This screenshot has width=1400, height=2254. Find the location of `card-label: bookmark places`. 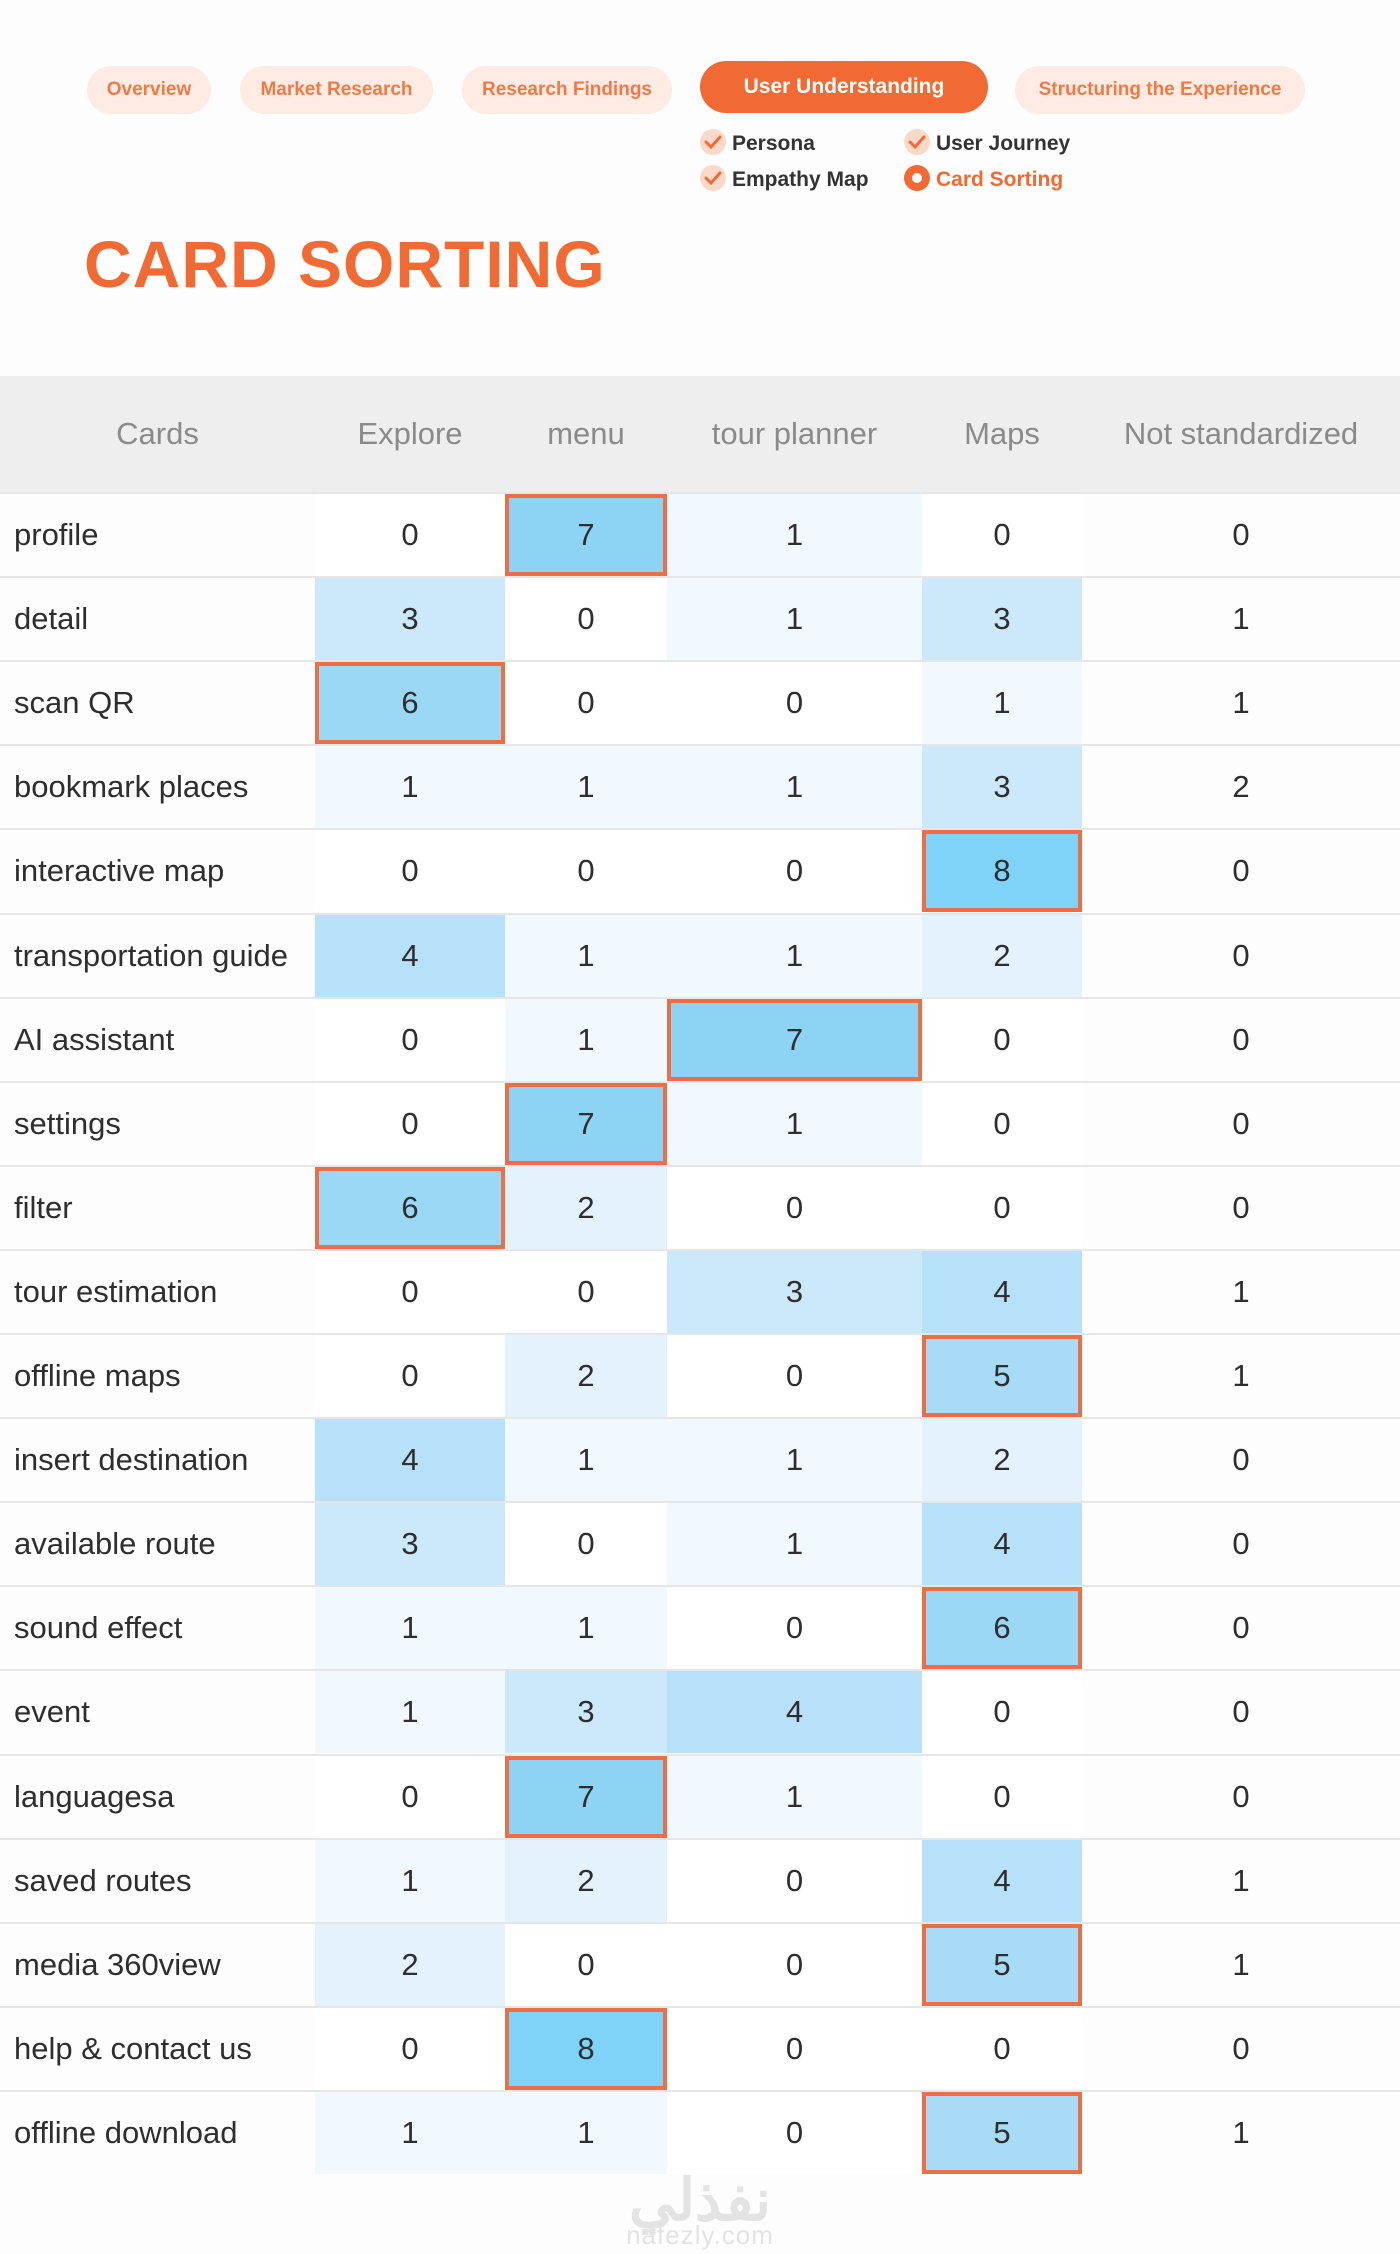

card-label: bookmark places is located at coordinates (131, 787).